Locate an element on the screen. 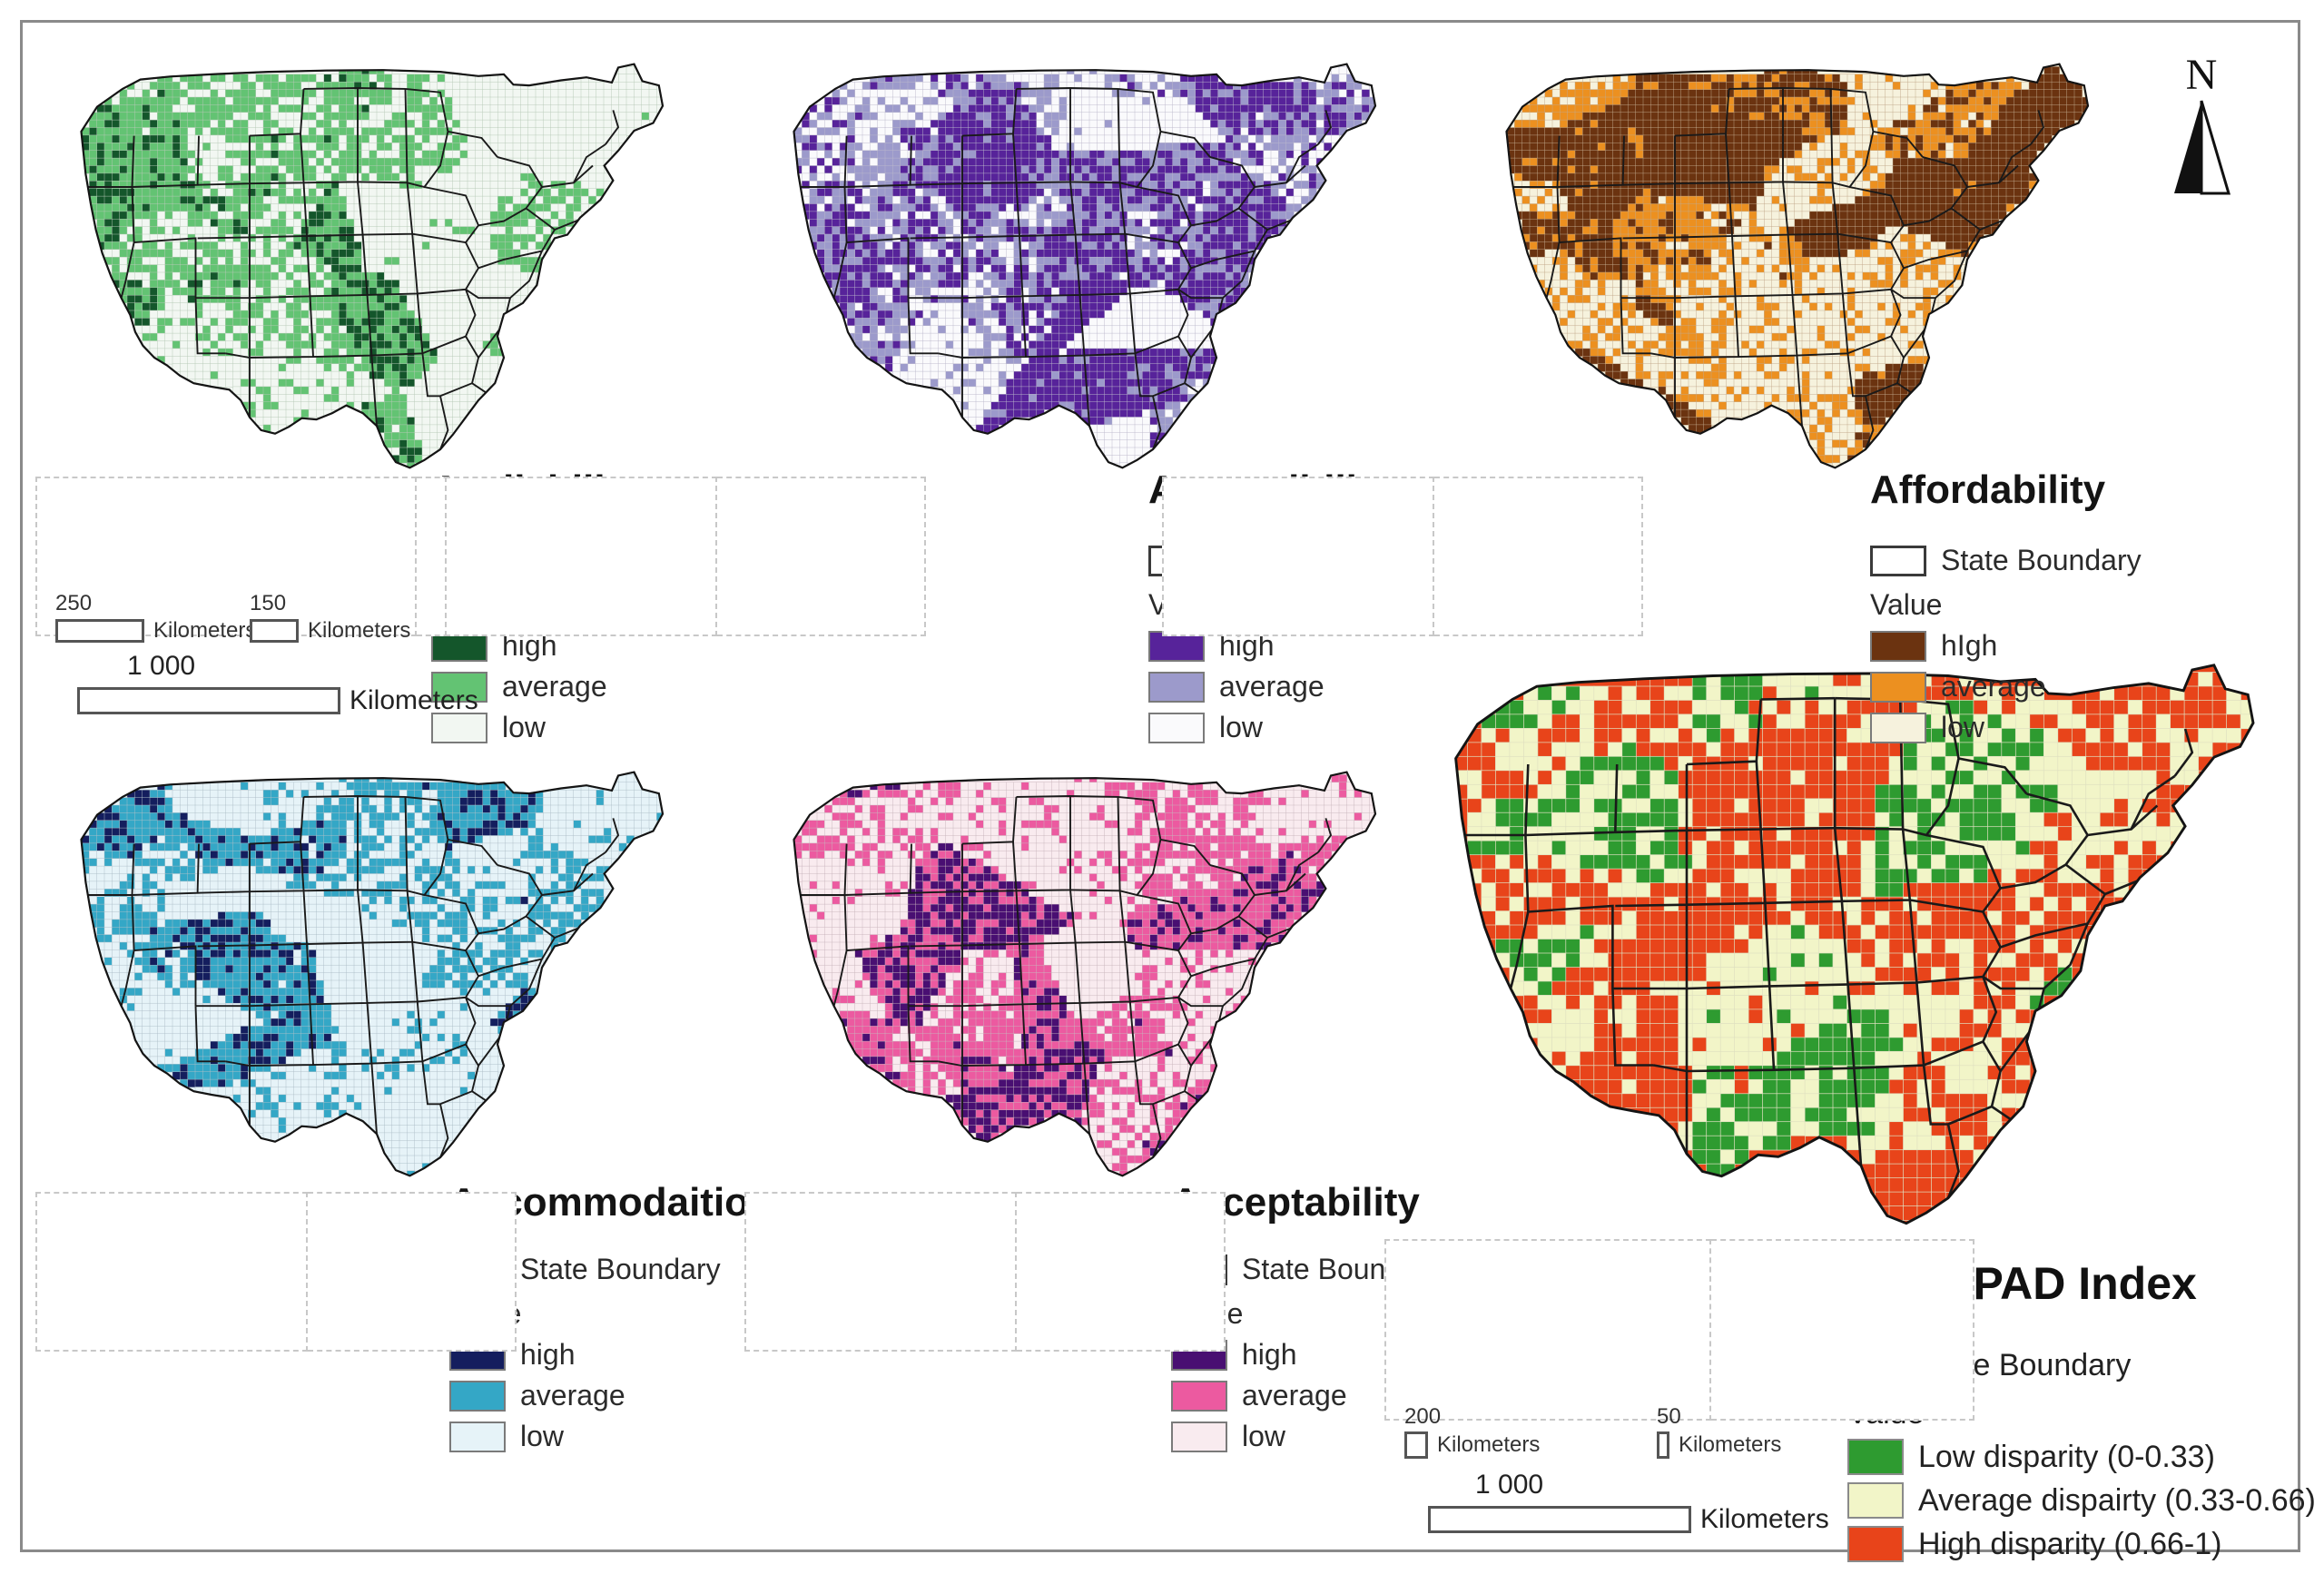 This screenshot has height=1574, width=2324. class-swatch-low-disparity is located at coordinates (1875, 1457).